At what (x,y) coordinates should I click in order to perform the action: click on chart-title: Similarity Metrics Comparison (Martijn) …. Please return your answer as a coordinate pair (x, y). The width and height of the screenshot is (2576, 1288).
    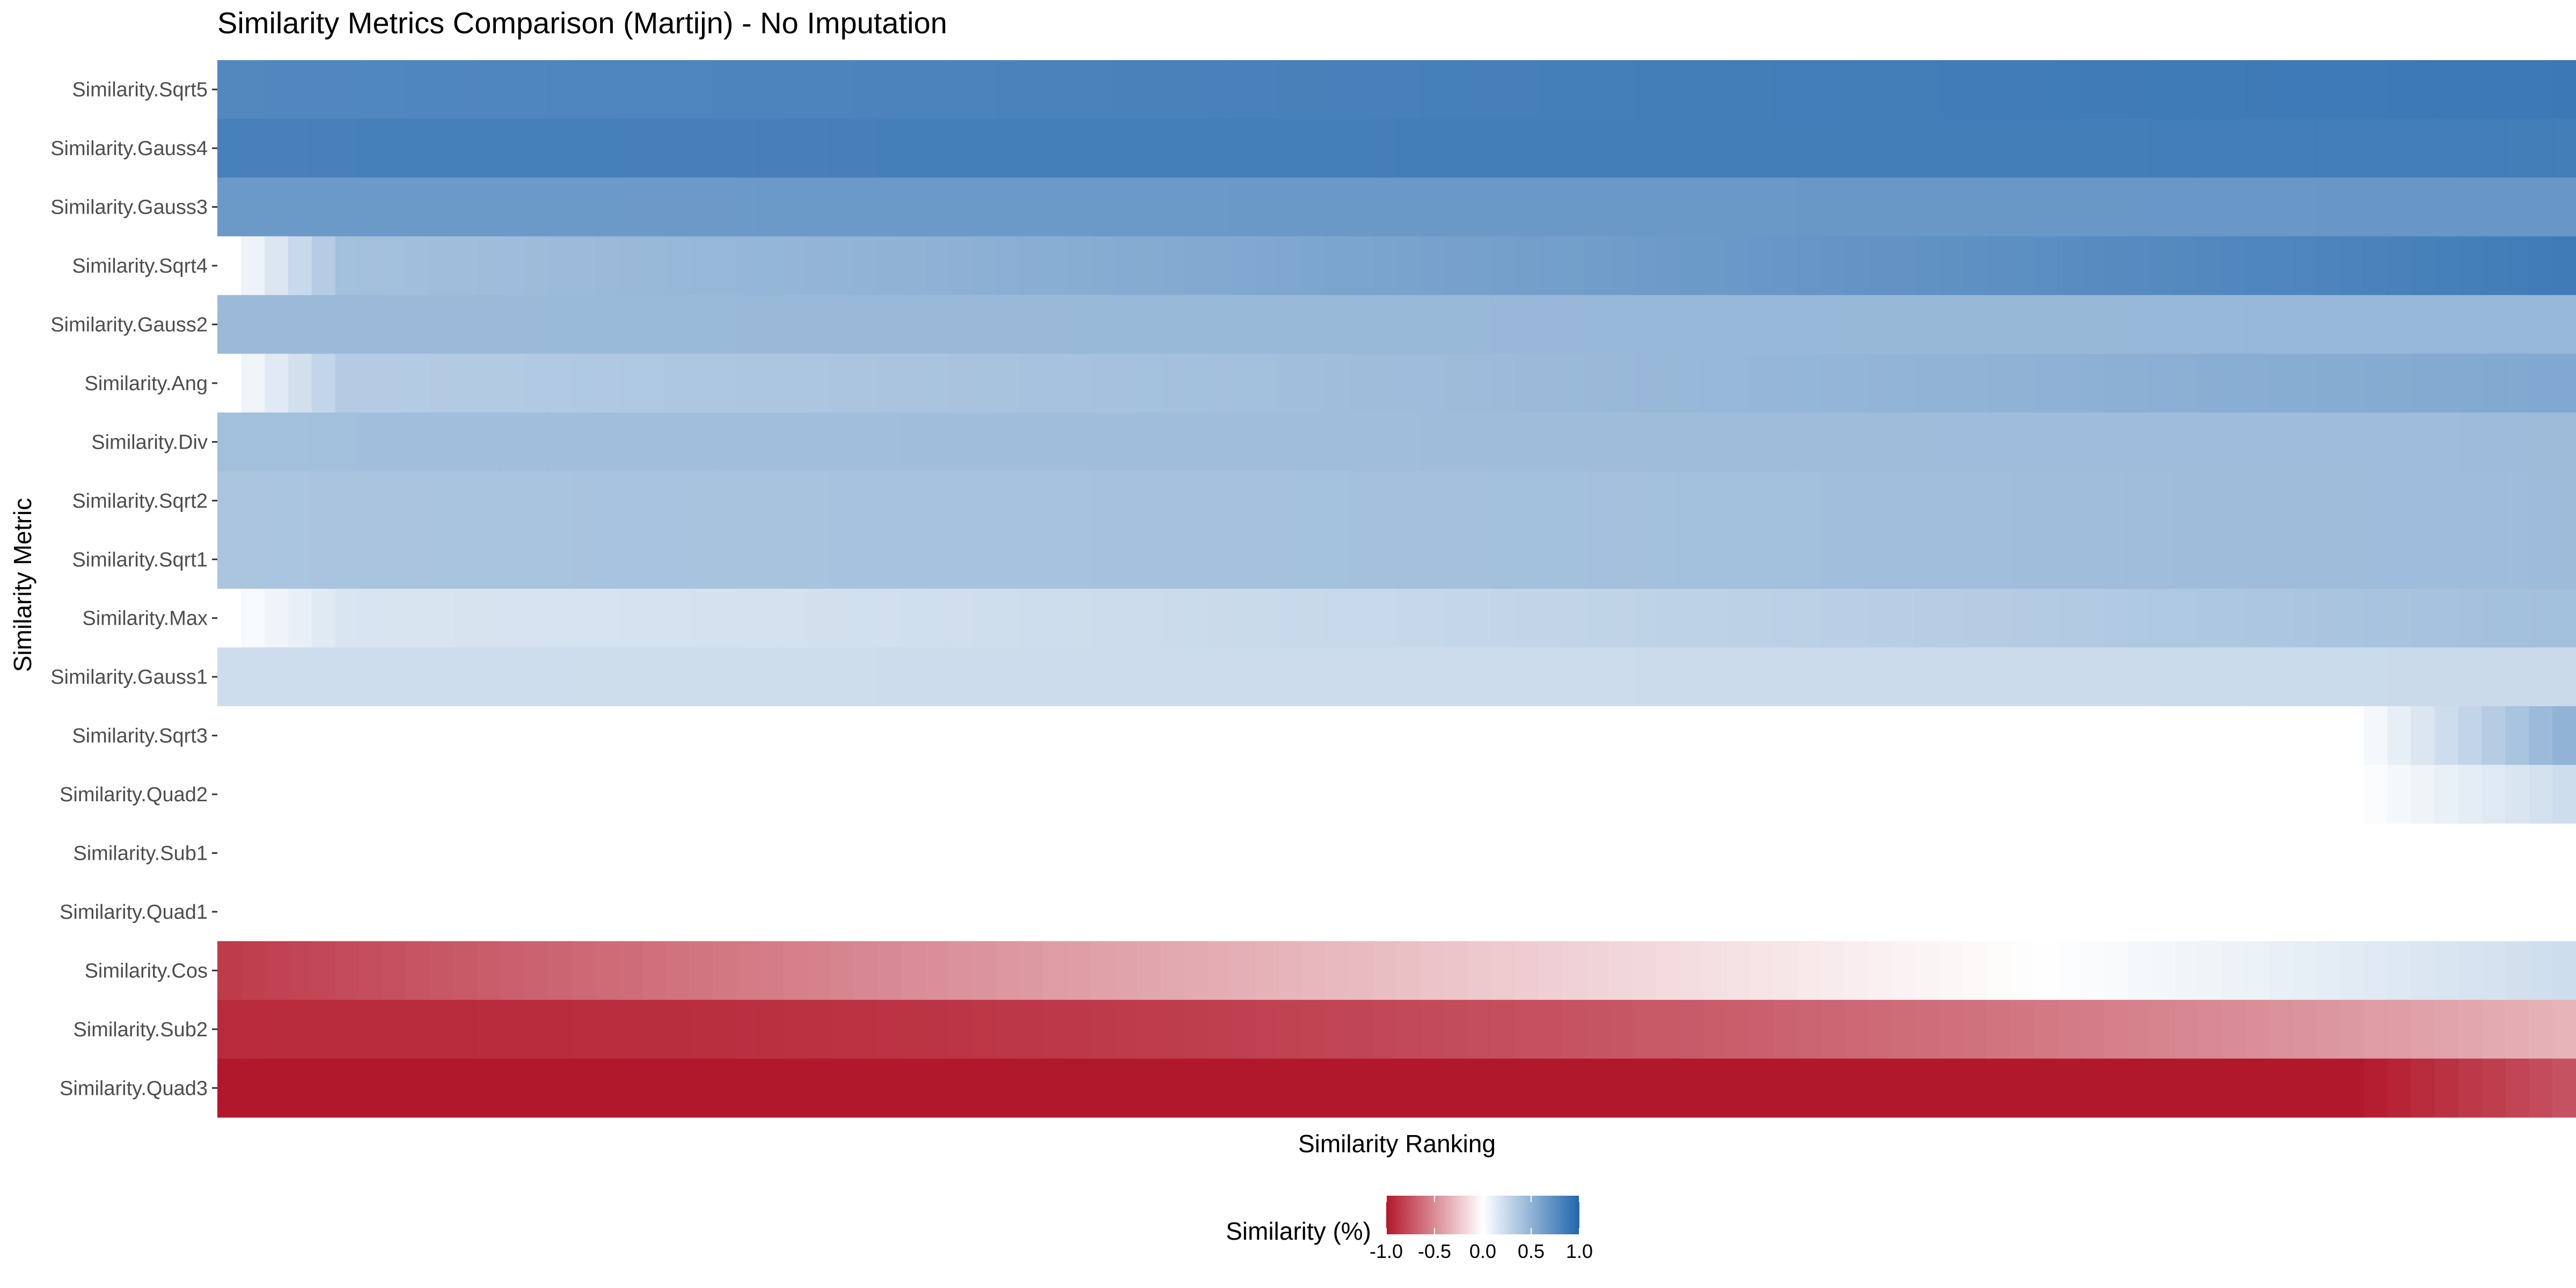
    Looking at the image, I should click on (582, 23).